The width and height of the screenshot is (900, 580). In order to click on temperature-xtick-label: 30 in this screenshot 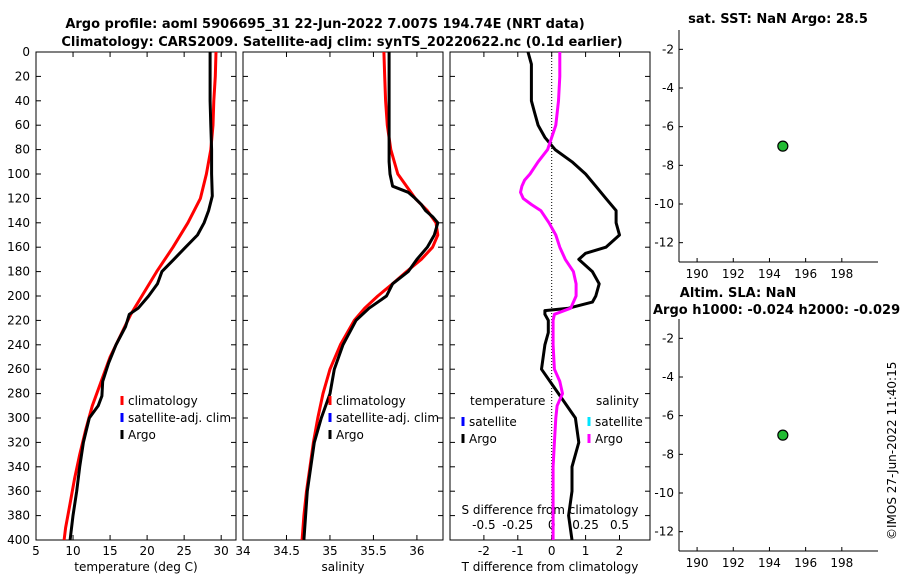, I will do `click(221, 551)`.